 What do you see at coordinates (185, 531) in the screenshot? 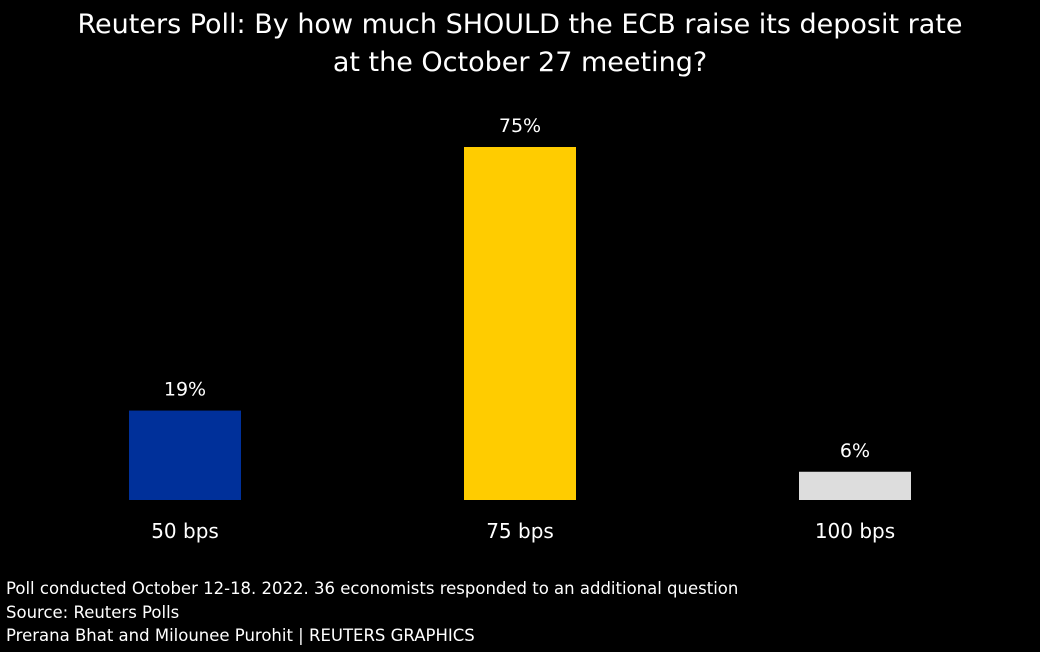
I see `category-label-50-bps: 50 bps` at bounding box center [185, 531].